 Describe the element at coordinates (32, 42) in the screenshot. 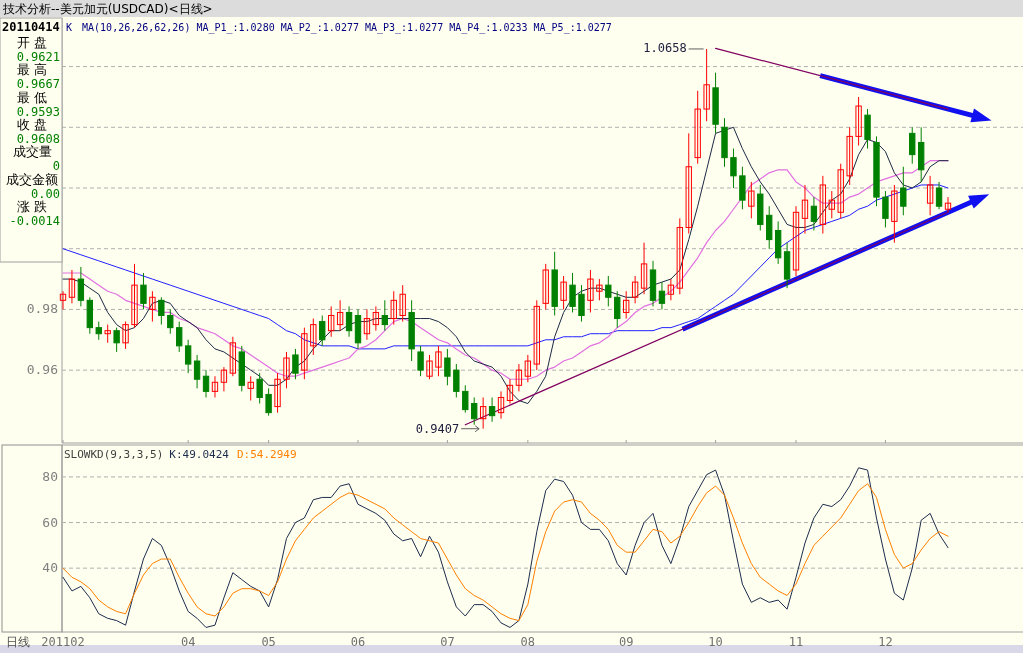

I see `text: 开 盘` at that location.